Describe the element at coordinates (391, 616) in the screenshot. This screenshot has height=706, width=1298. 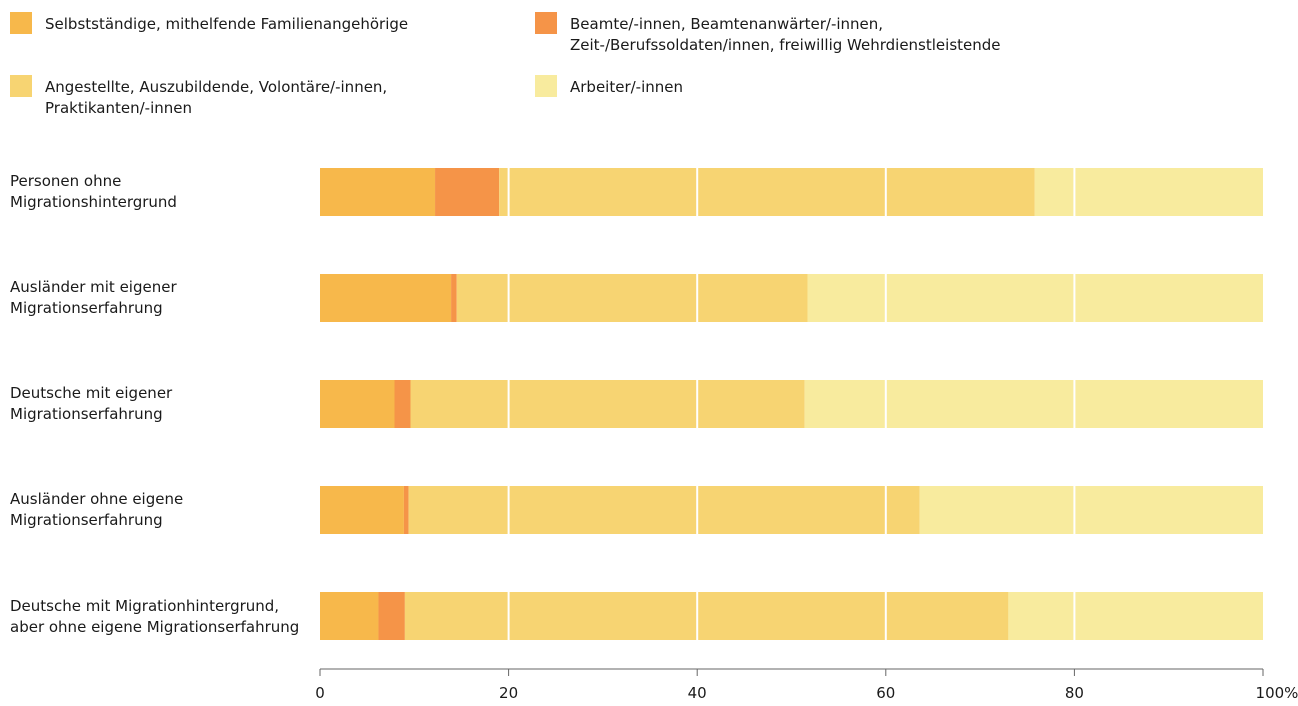
I see `bar-segment-row4-series1` at that location.